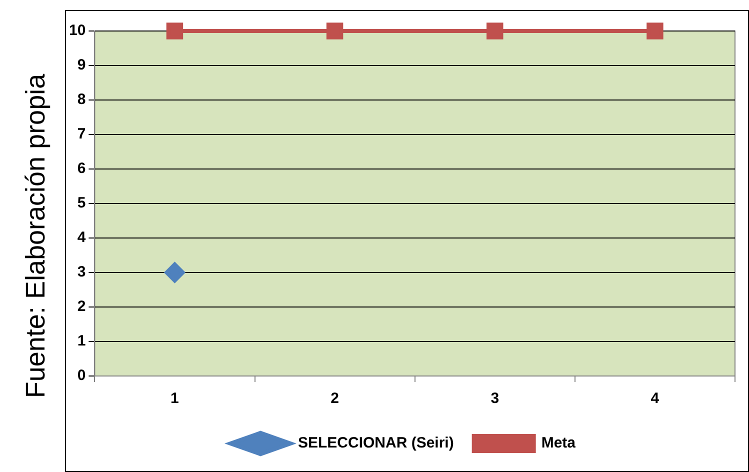  I want to click on y-tick-label: 7, so click(81, 134).